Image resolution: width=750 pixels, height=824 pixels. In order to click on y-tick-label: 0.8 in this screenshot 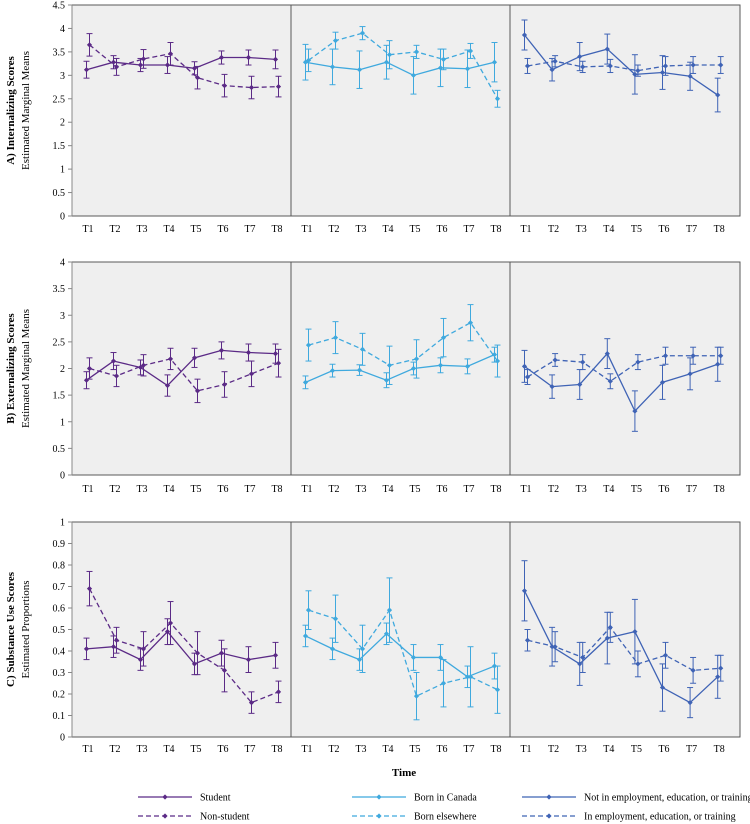, I will do `click(59, 566)`.